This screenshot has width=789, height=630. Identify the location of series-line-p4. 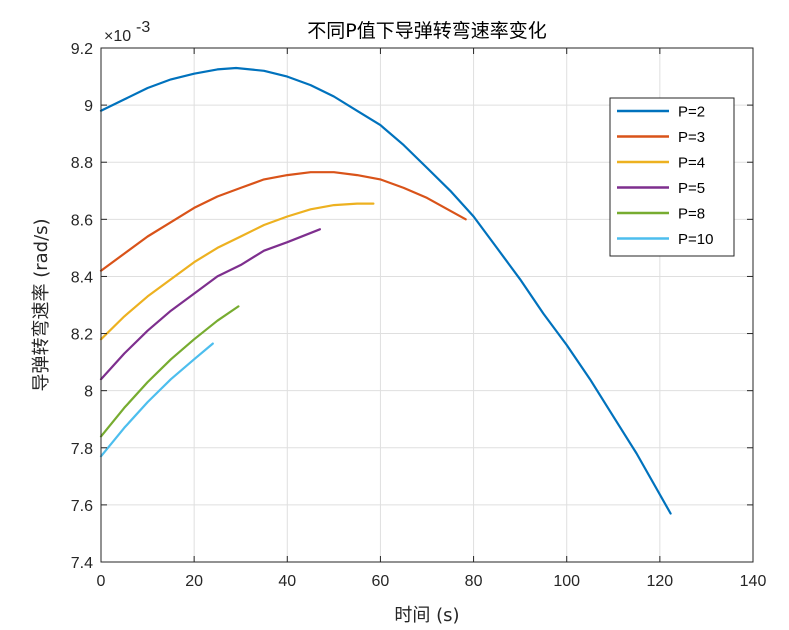
(237, 271).